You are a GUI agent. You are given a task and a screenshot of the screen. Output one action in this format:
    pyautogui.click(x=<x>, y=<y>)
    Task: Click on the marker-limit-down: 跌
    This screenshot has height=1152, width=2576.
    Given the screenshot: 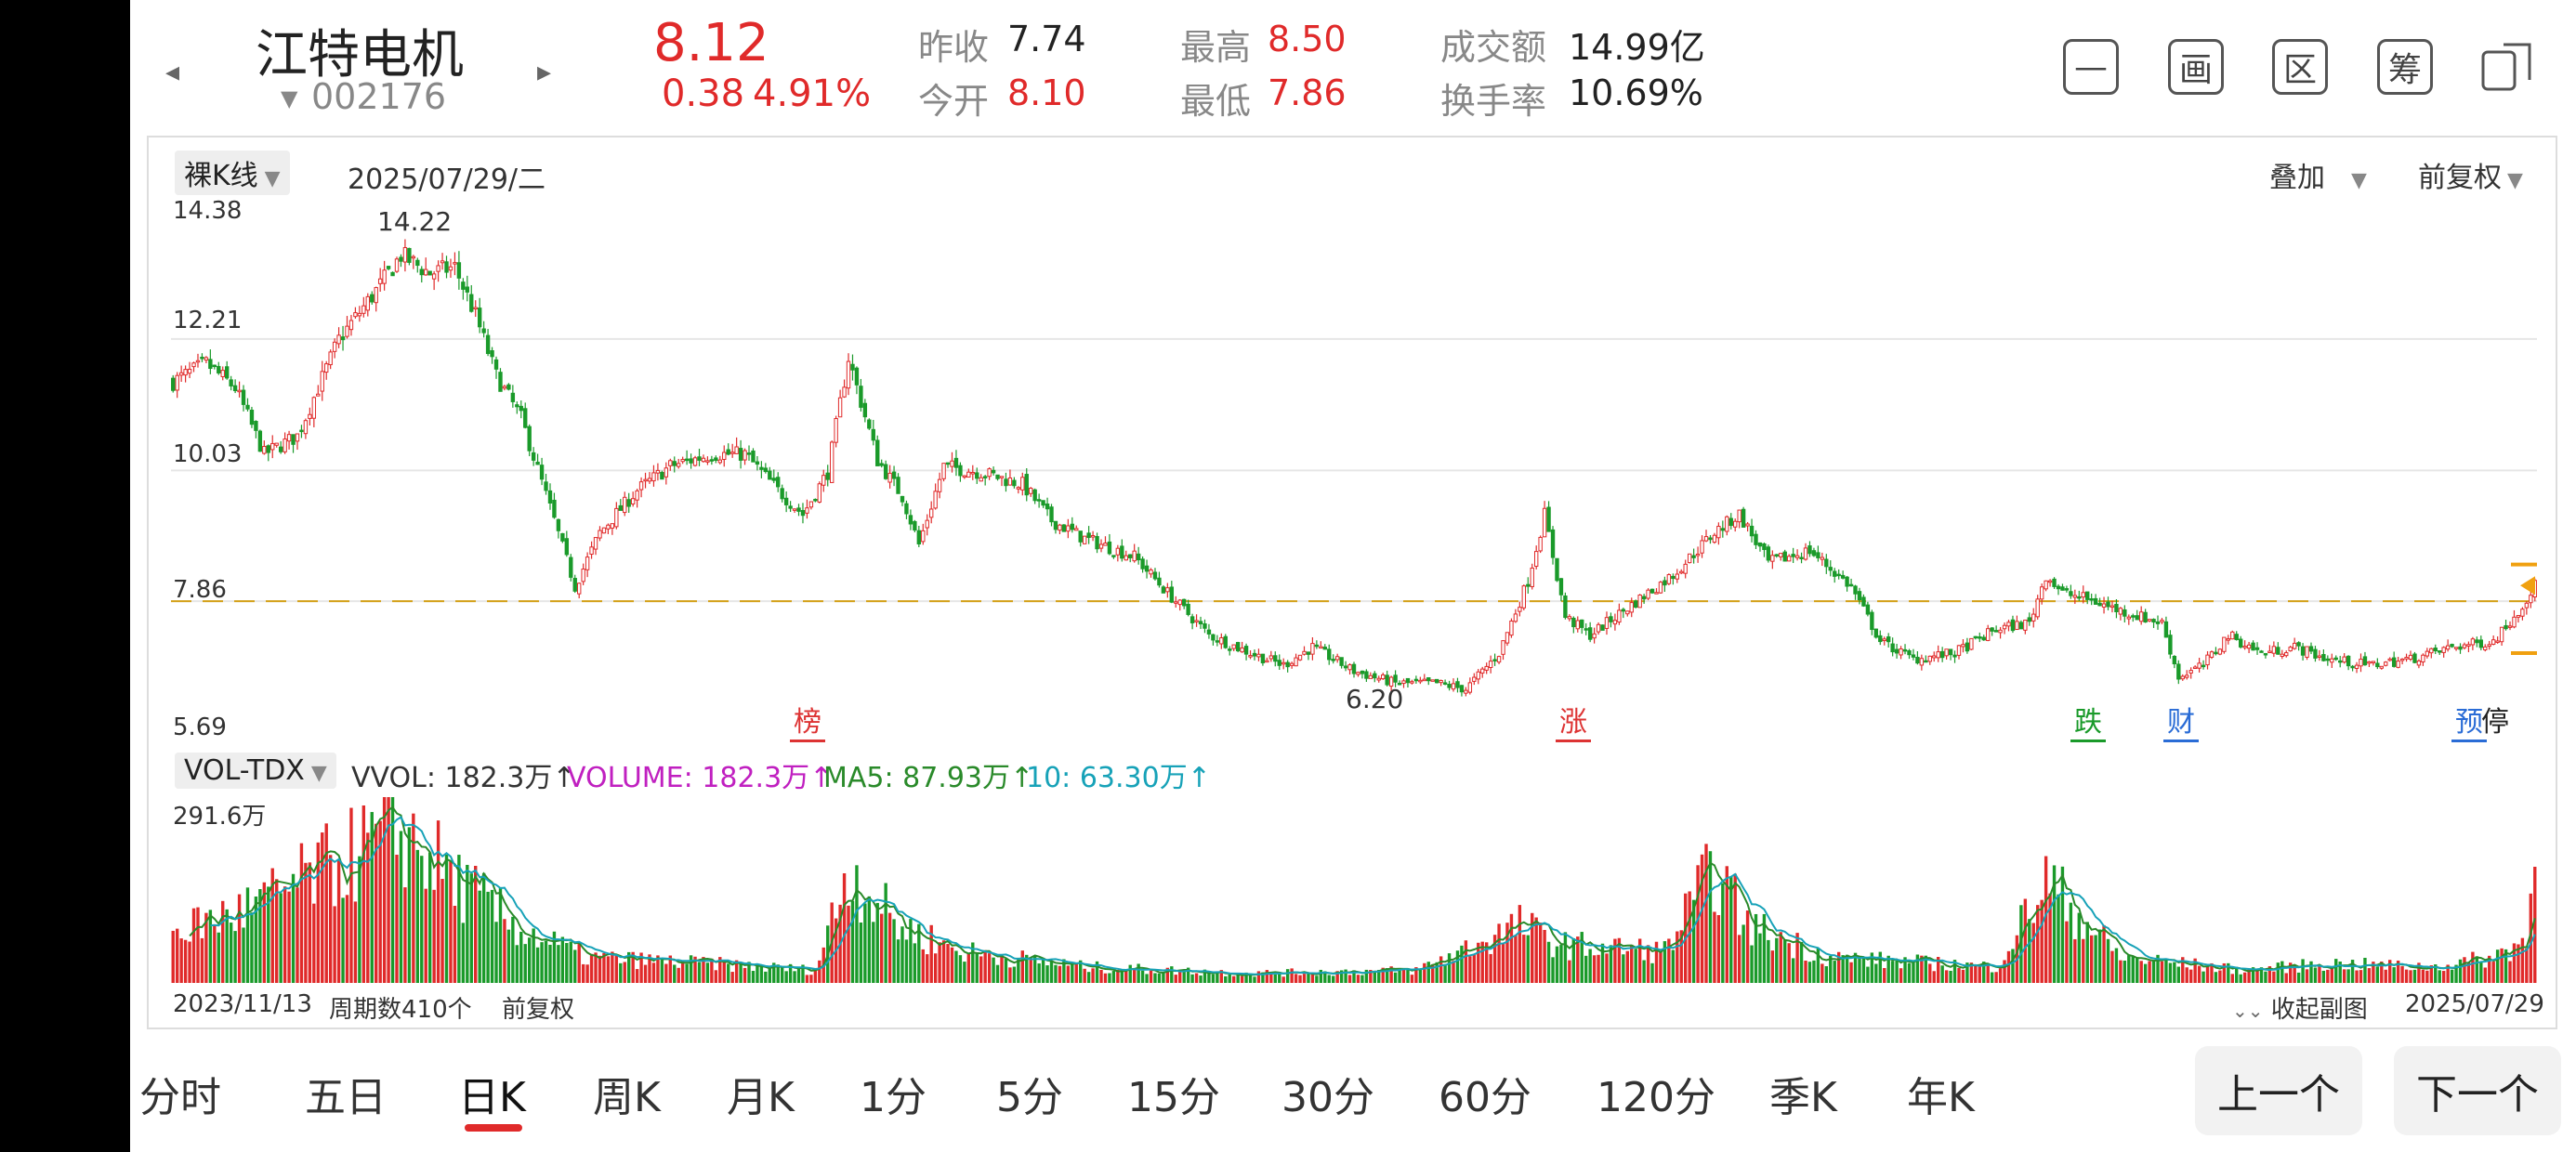 What is the action you would take?
    pyautogui.click(x=2088, y=724)
    